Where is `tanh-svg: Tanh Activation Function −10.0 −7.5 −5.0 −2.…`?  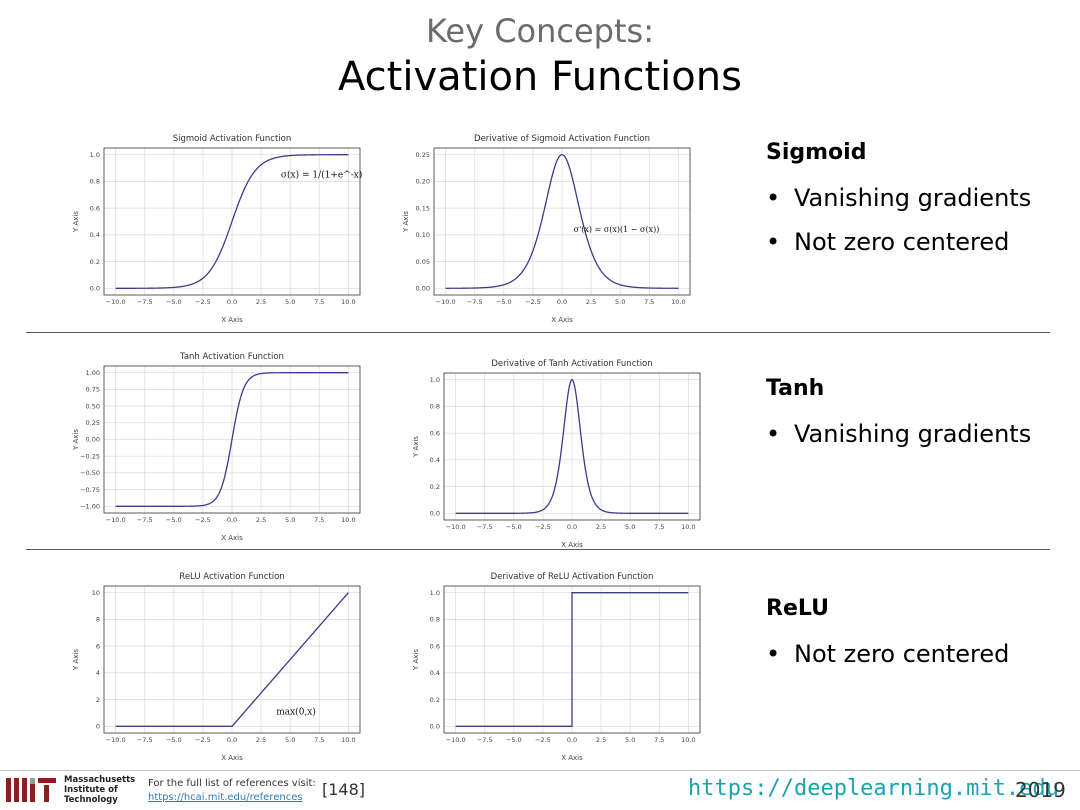 tanh-svg: Tanh Activation Function −10.0 −7.5 −5.0 −2.… is located at coordinates (216, 447).